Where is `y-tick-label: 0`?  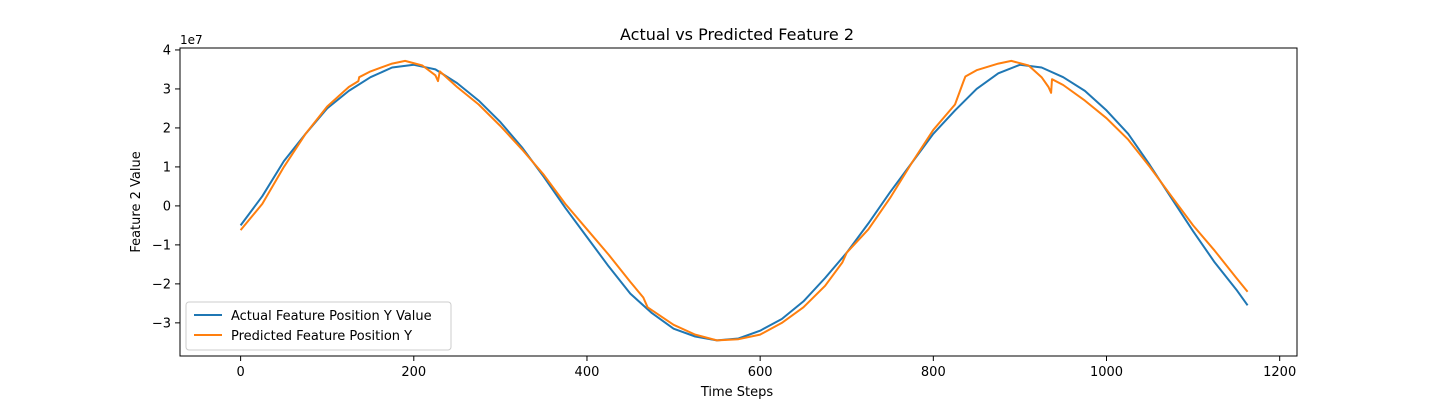 y-tick-label: 0 is located at coordinates (167, 206).